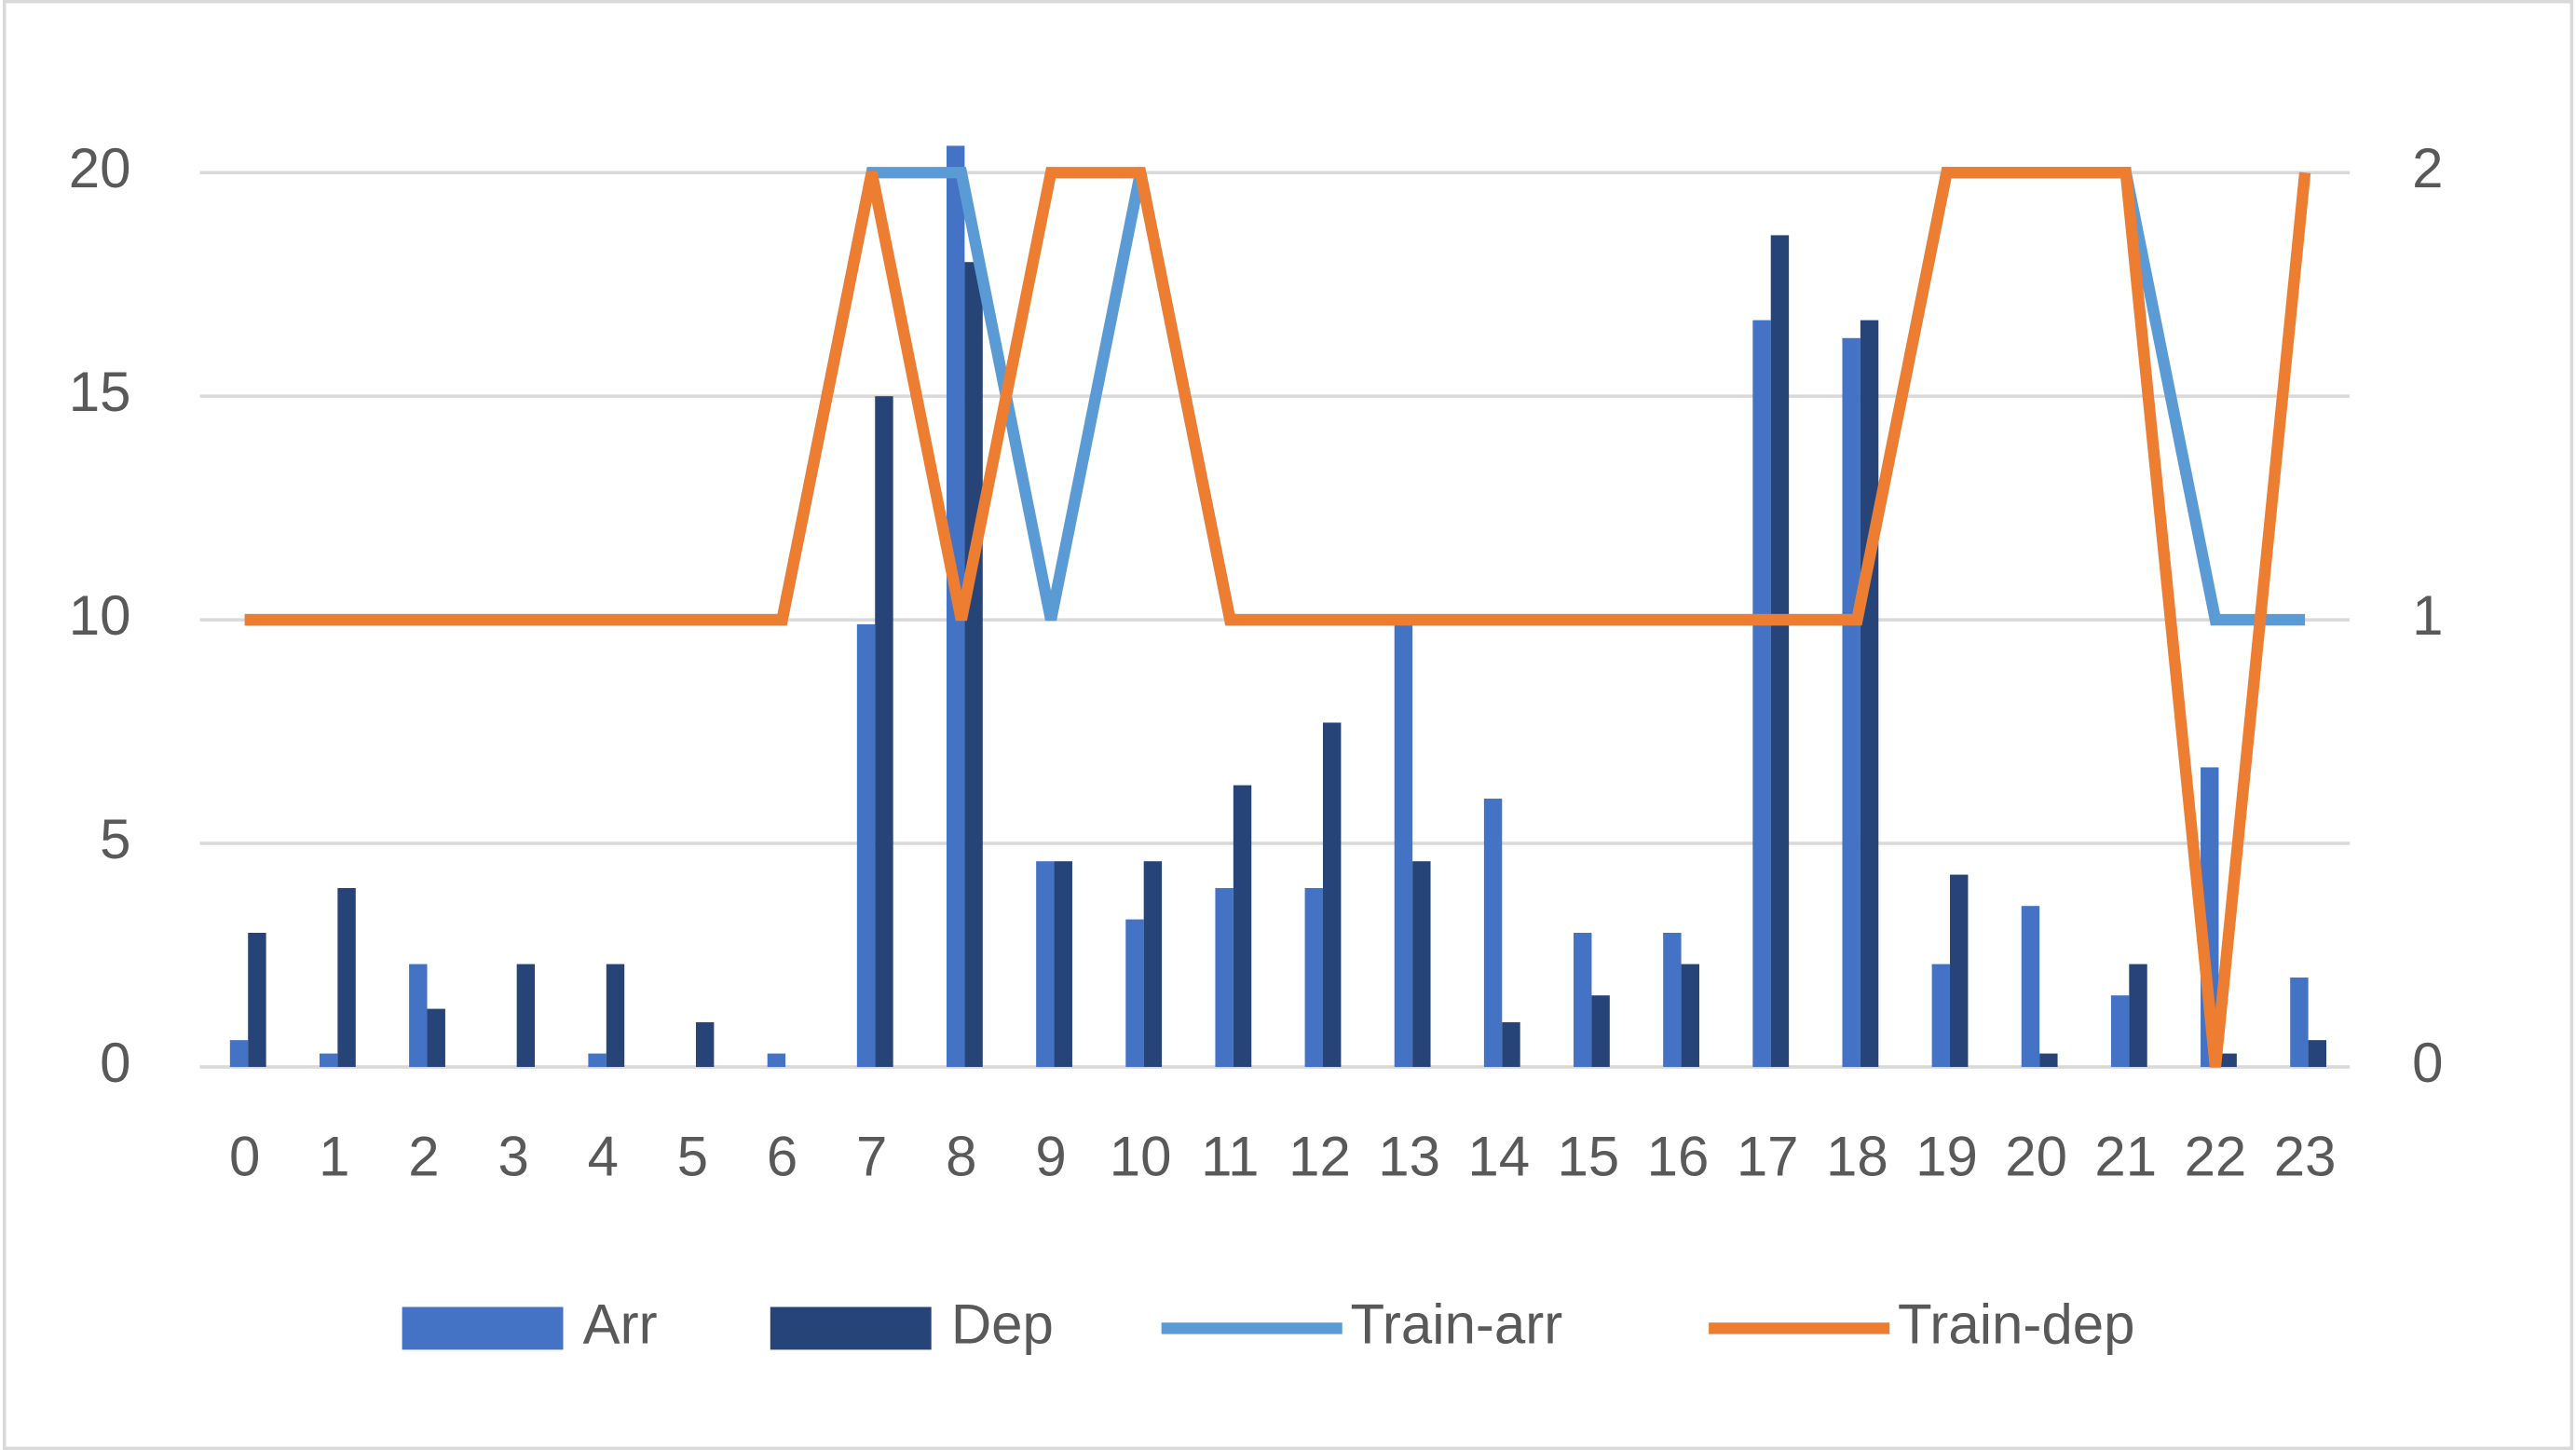 The image size is (2576, 1450). Describe the element at coordinates (1002, 1324) in the screenshot. I see `legend-label: Dep` at that location.